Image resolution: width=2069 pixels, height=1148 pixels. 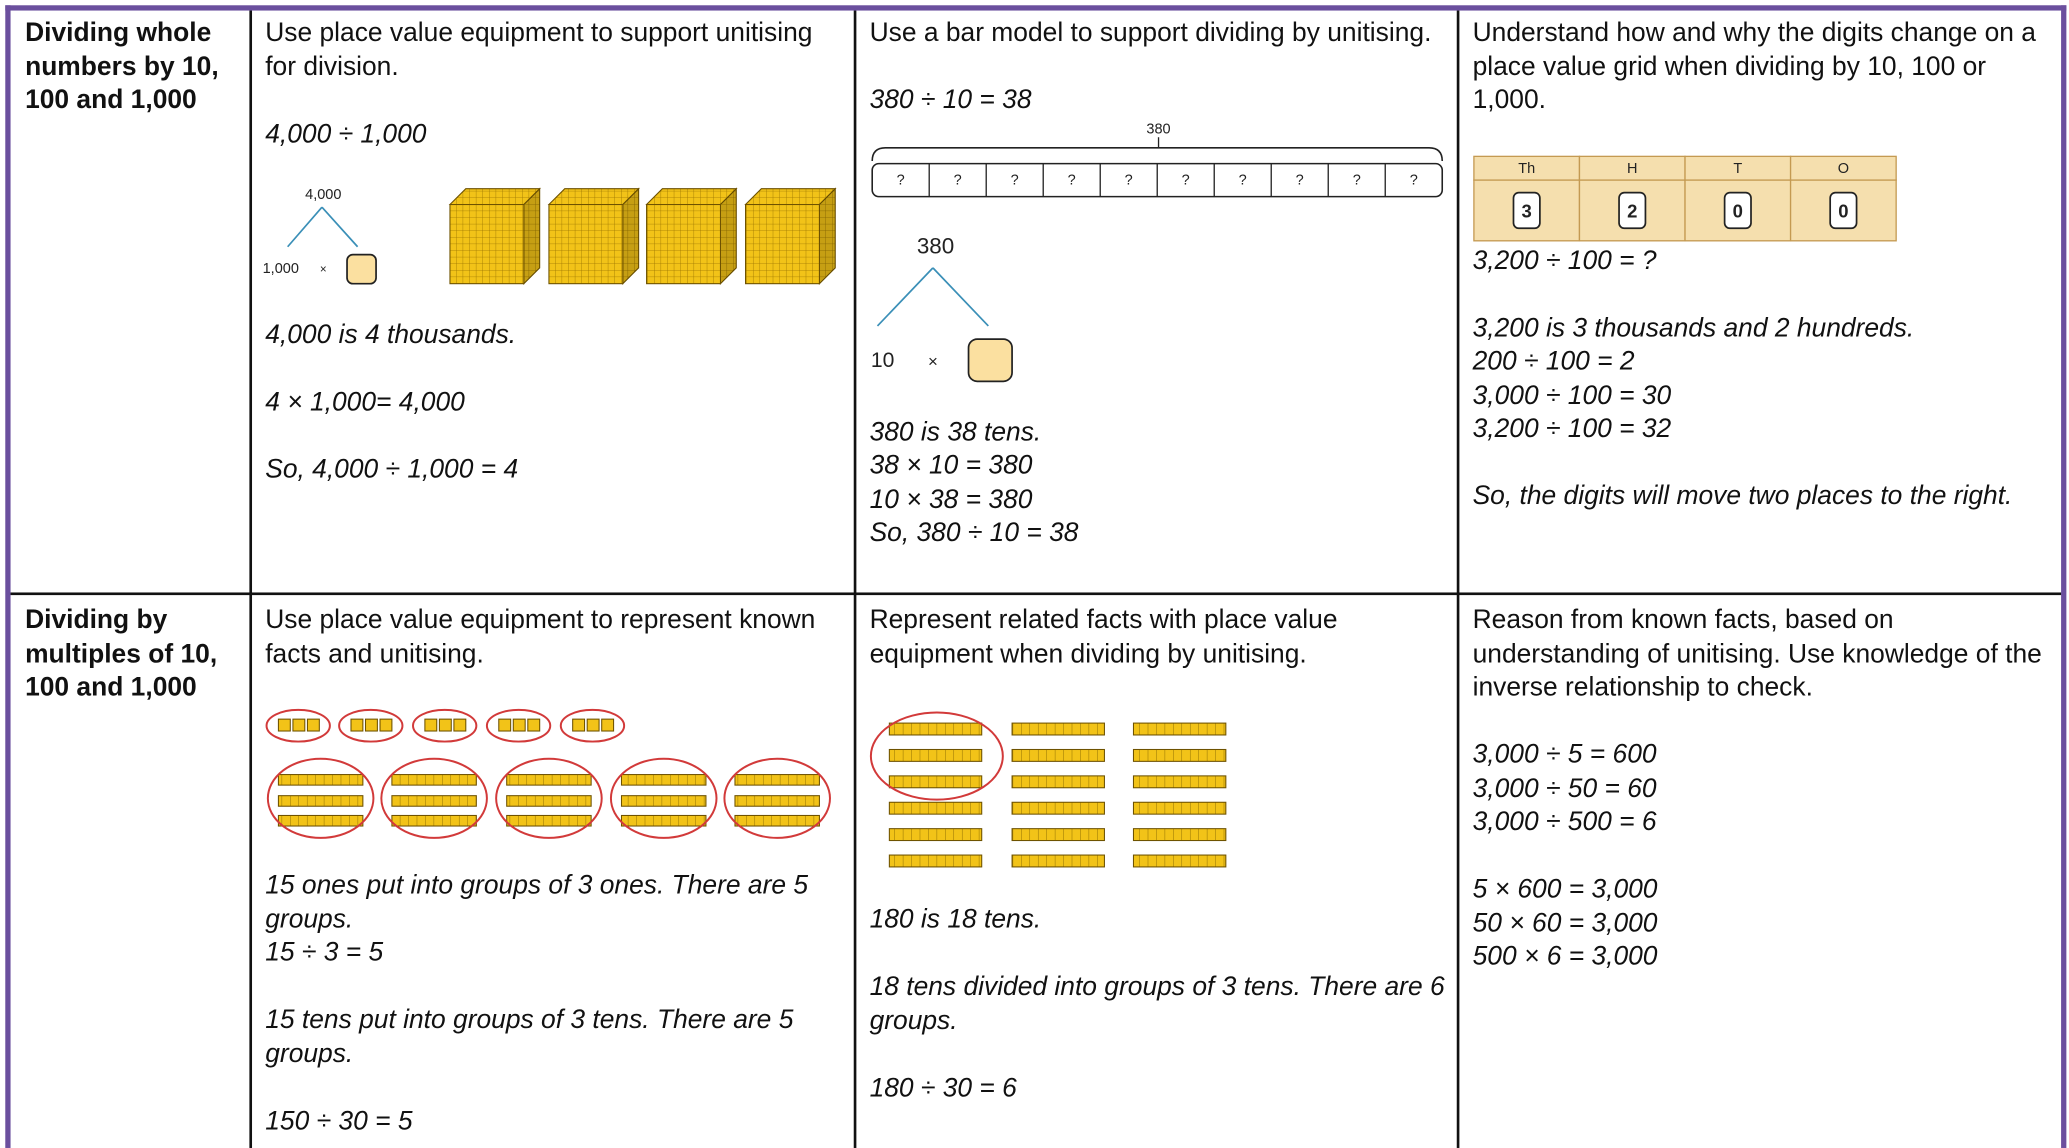 I want to click on paragraph: 4,000 is 4 thousands., so click(x=554, y=336).